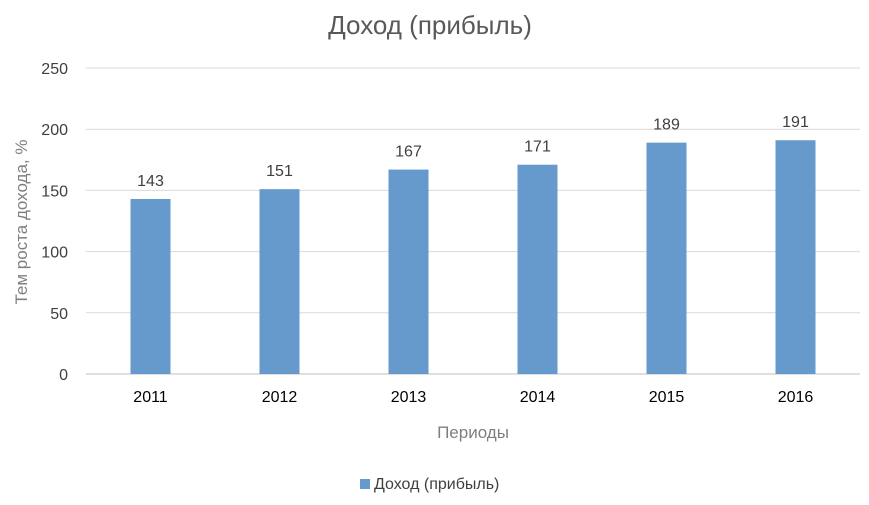 Image resolution: width=869 pixels, height=505 pixels. Describe the element at coordinates (537, 147) in the screenshot. I see `data-label: 171` at that location.